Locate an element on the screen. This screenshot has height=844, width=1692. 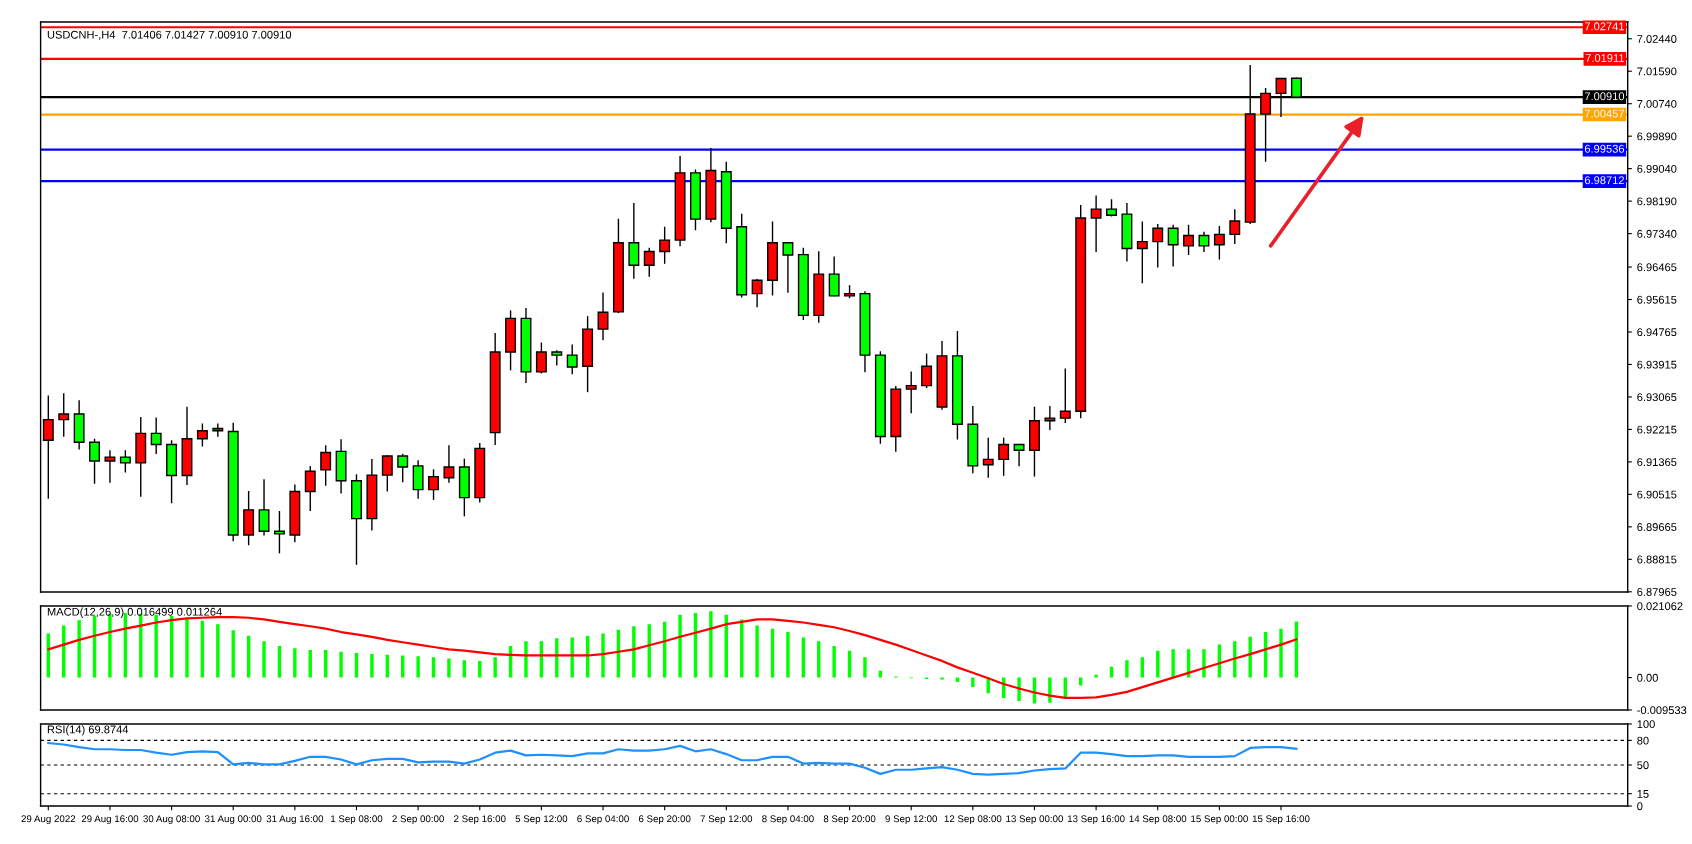
y-tick-label: -0.009533 is located at coordinates (1662, 710).